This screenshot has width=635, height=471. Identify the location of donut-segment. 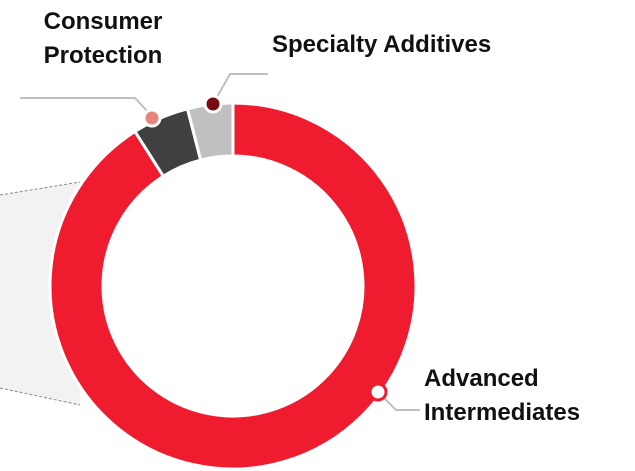
(210, 131).